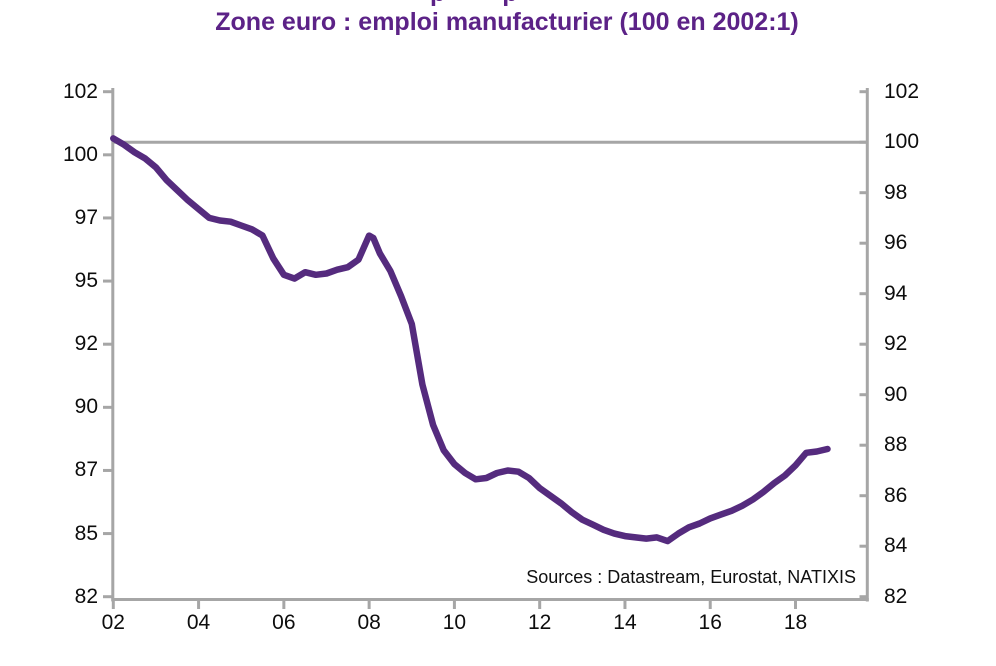 The width and height of the screenshot is (996, 666). What do you see at coordinates (896, 243) in the screenshot?
I see `right-axis-label: 96` at bounding box center [896, 243].